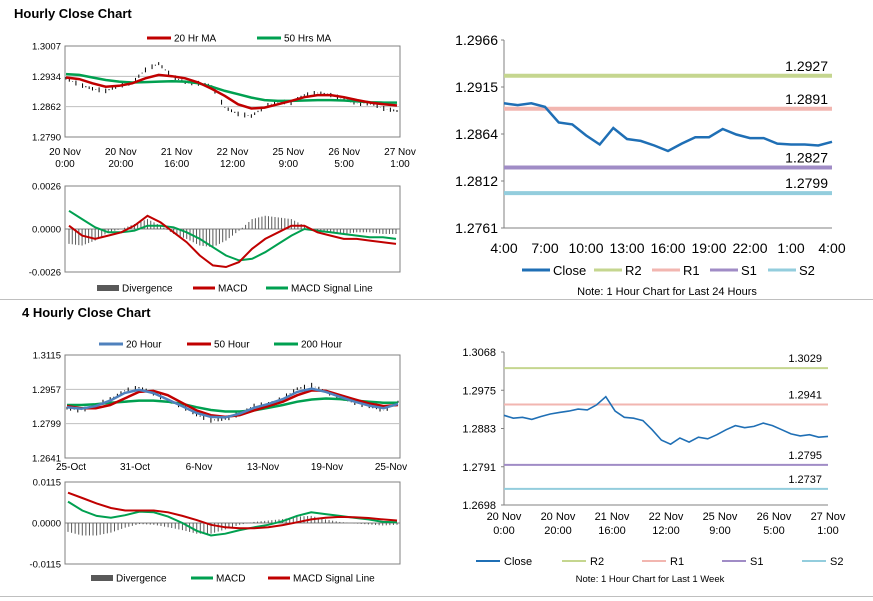  I want to click on four-hourly-price-x-tick: 25-Oct, so click(71, 467).